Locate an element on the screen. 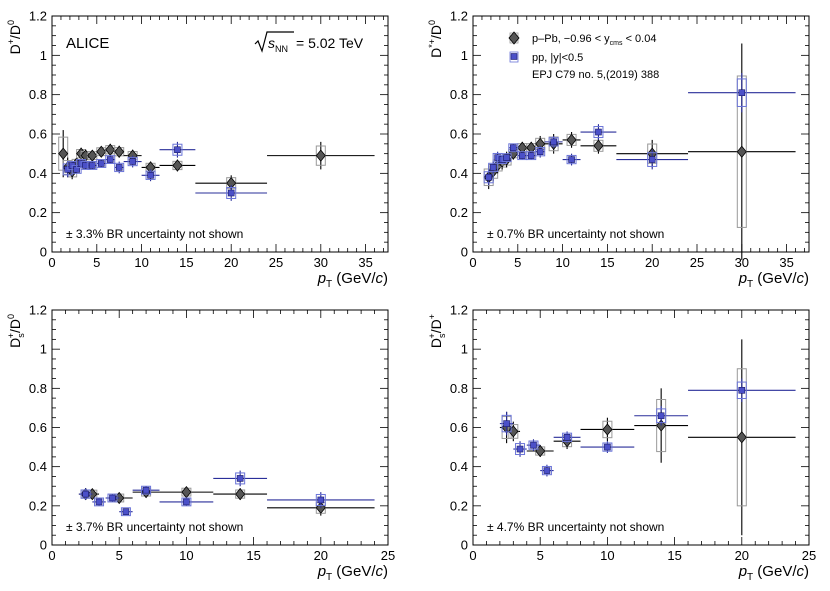  br-uncertainty-note: ± 3.7% BR uncertainty not shown is located at coordinates (154, 527).